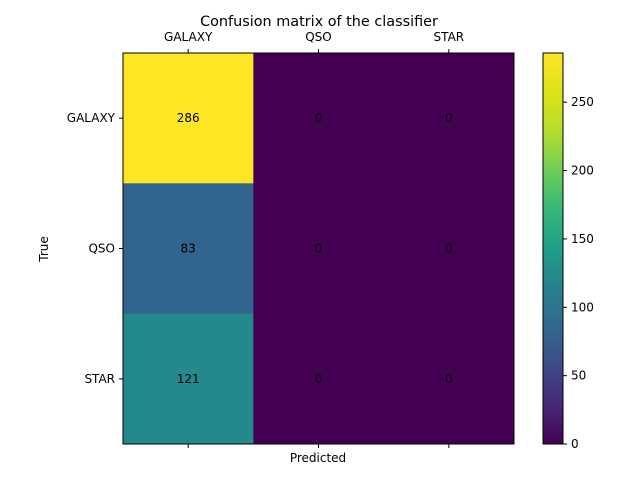 Image resolution: width=640 pixels, height=480 pixels. What do you see at coordinates (582, 307) in the screenshot?
I see `colorbar-tick-label: 100` at bounding box center [582, 307].